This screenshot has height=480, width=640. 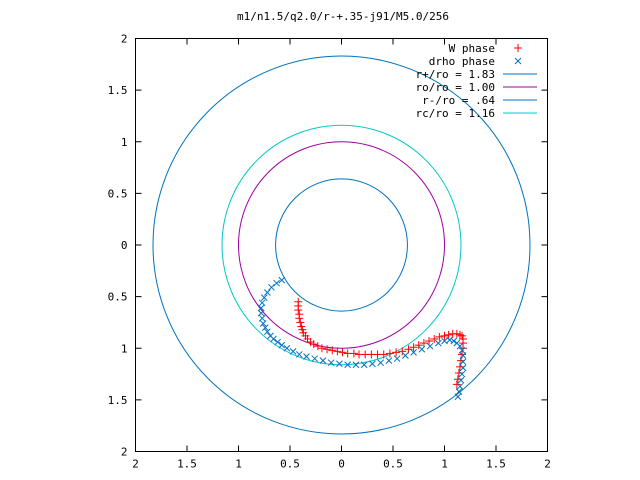 What do you see at coordinates (341, 464) in the screenshot?
I see `x-tick-label: 0` at bounding box center [341, 464].